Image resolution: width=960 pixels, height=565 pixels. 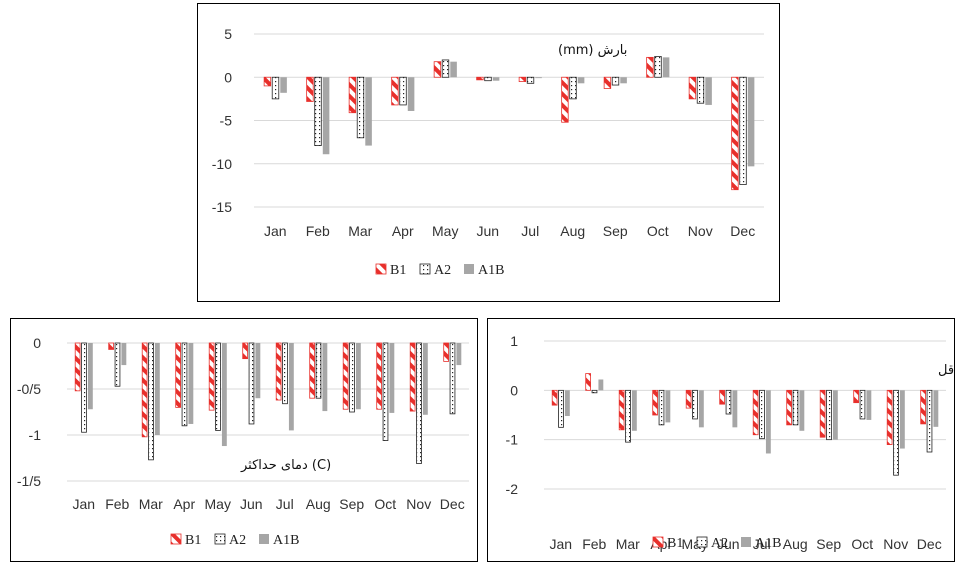 I want to click on bar-precip-A2-Apr, so click(x=403, y=91).